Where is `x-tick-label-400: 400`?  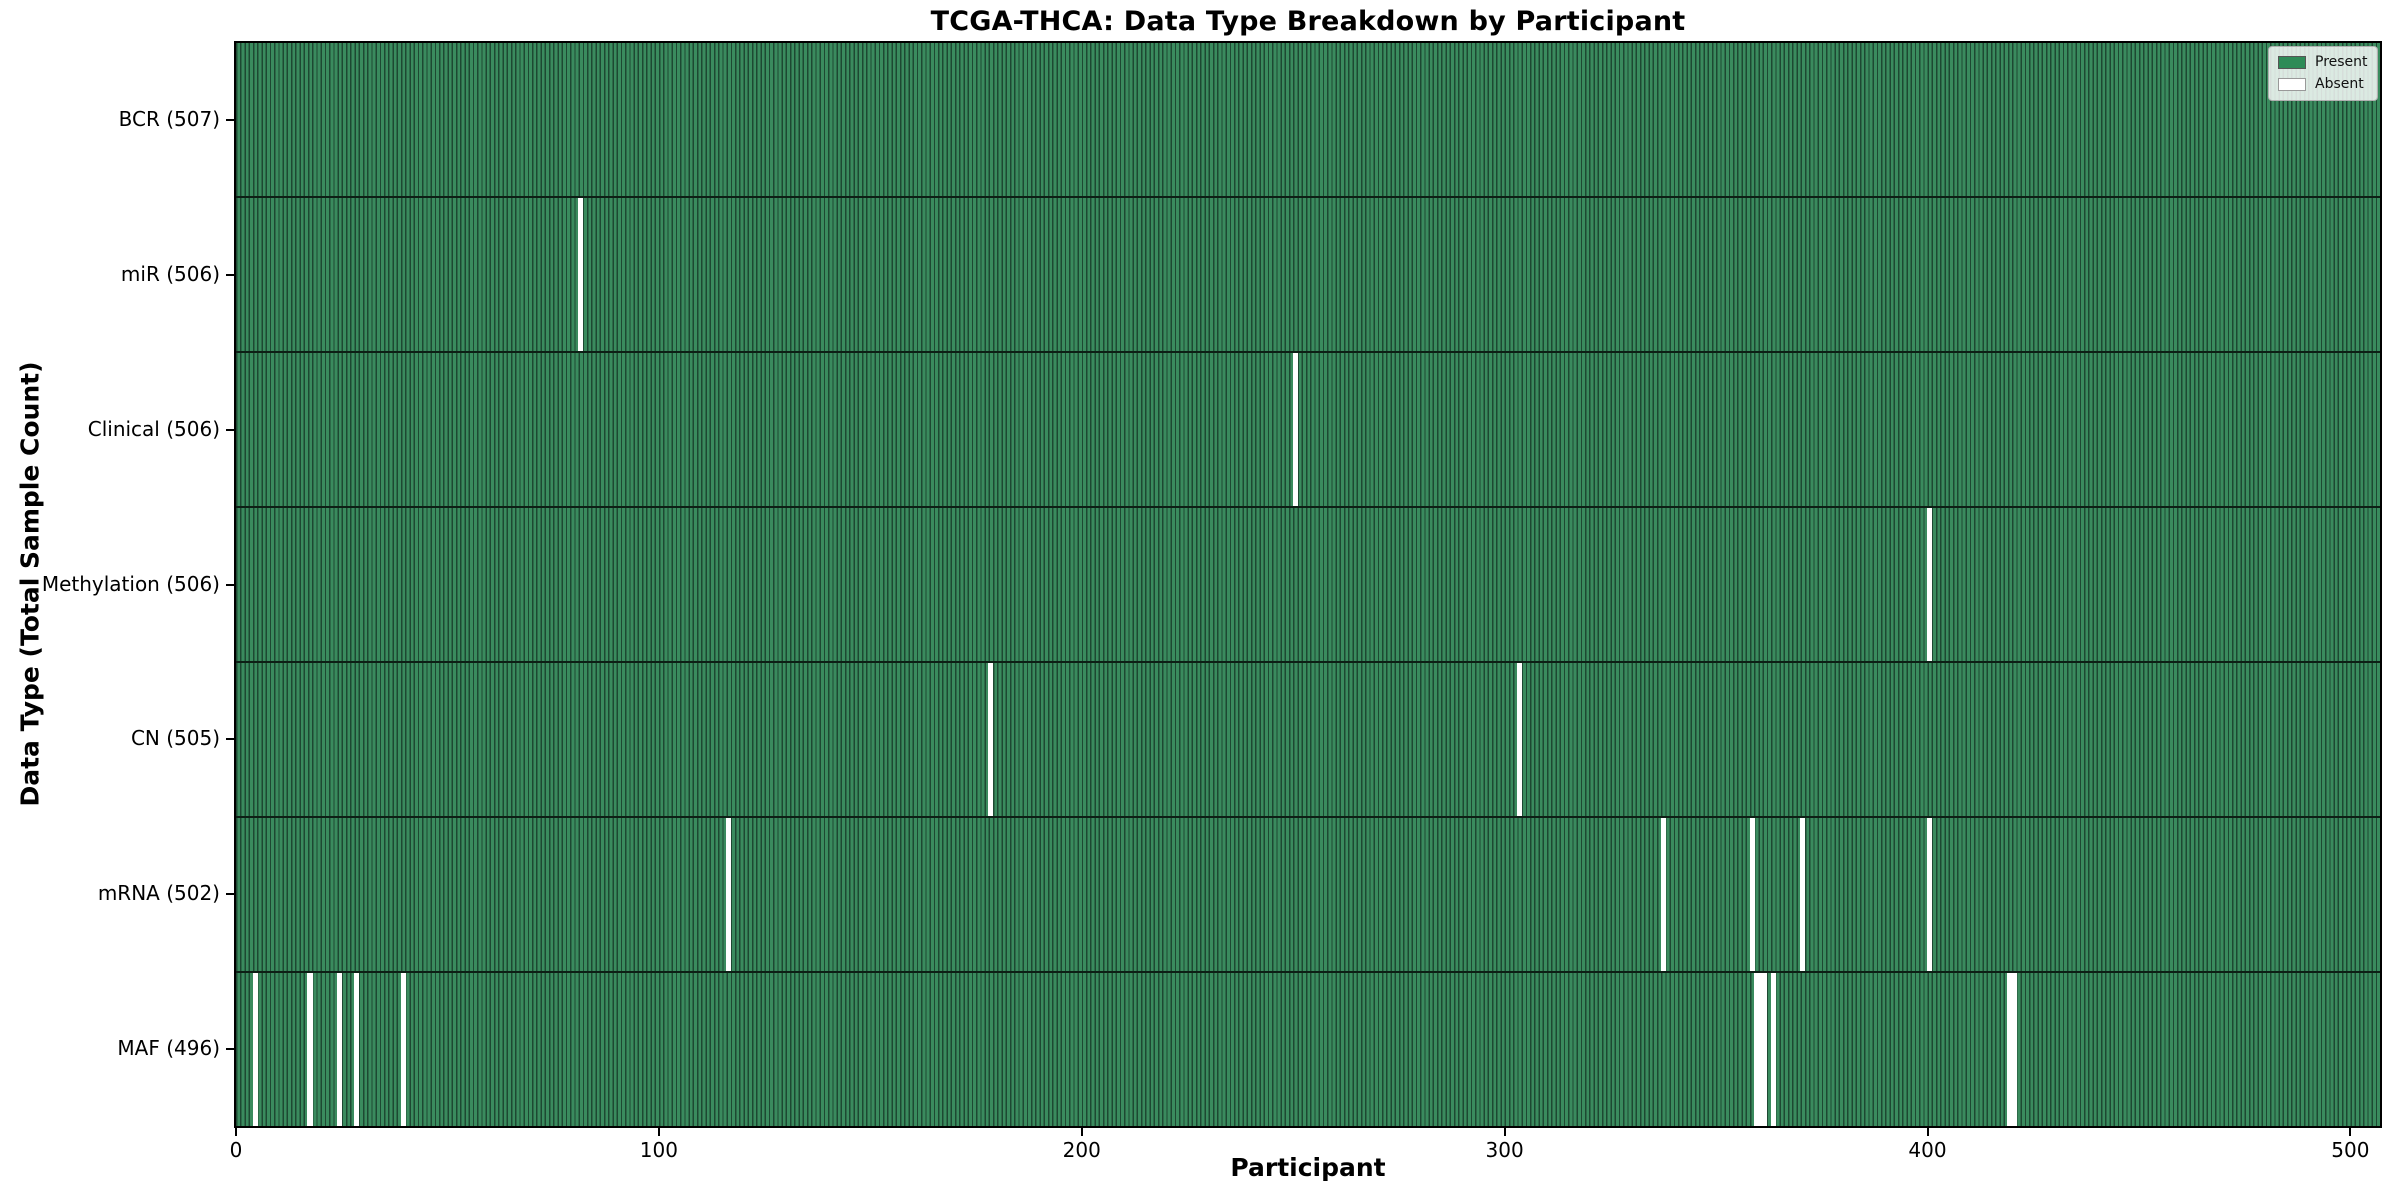 x-tick-label-400: 400 is located at coordinates (1927, 1150).